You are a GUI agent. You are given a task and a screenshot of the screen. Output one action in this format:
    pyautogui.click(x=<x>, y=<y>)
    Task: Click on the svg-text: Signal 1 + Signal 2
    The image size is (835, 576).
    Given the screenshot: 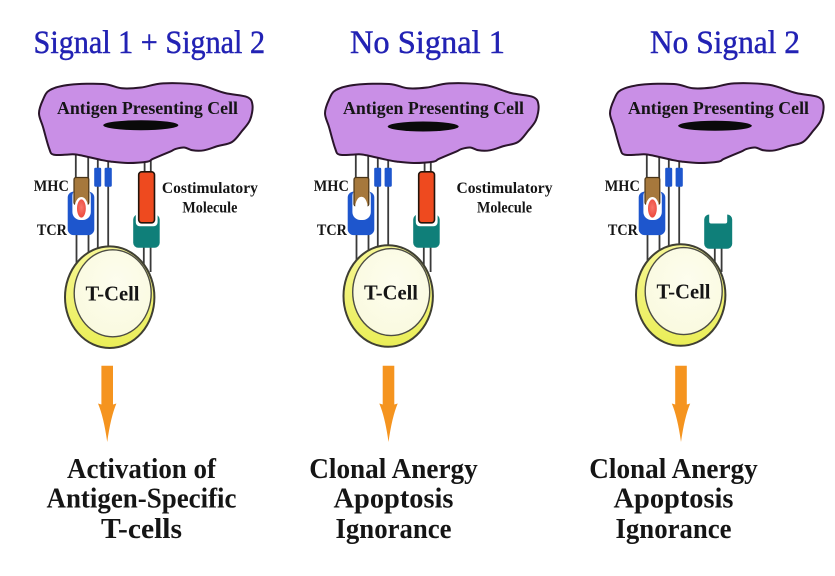 What is the action you would take?
    pyautogui.click(x=150, y=43)
    